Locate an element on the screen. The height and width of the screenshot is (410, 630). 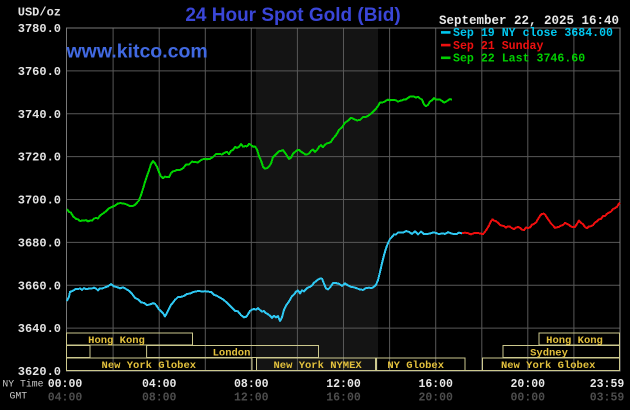
svg-text: www.kitco.com is located at coordinates (137, 52).